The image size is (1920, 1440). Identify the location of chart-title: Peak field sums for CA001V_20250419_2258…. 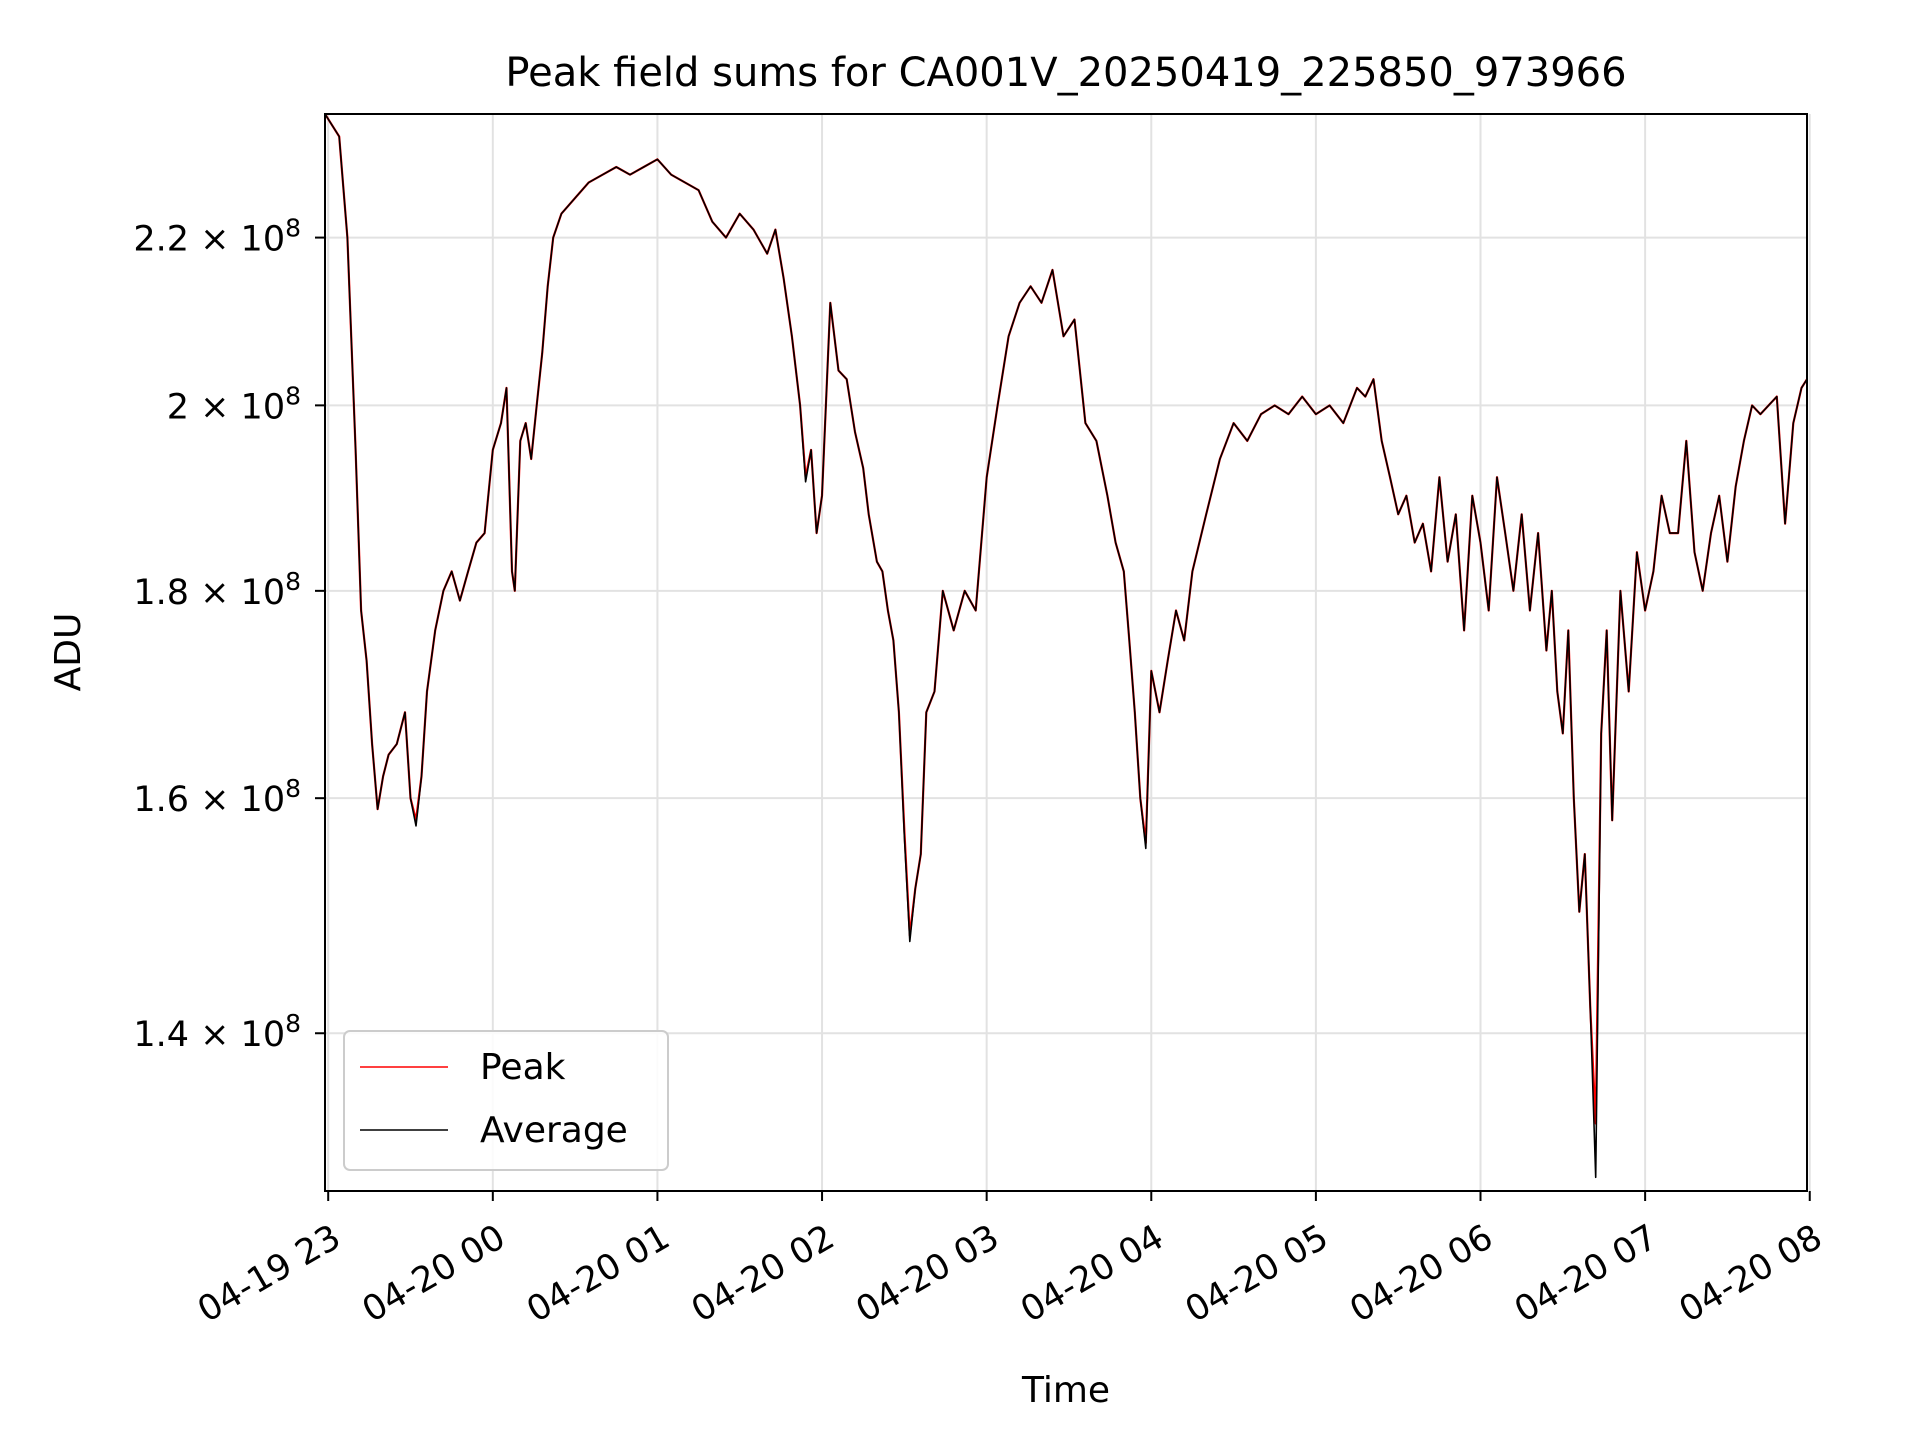
(1065, 73).